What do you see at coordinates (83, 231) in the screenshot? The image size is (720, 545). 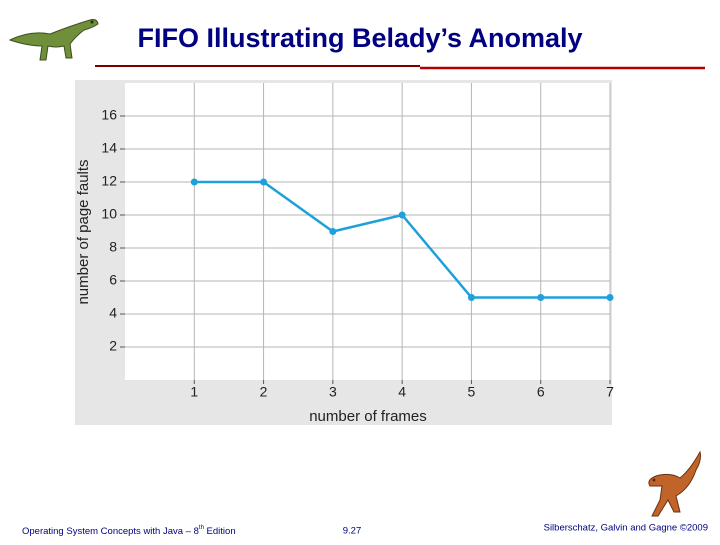 I see `y-axis-label: number of page faults` at bounding box center [83, 231].